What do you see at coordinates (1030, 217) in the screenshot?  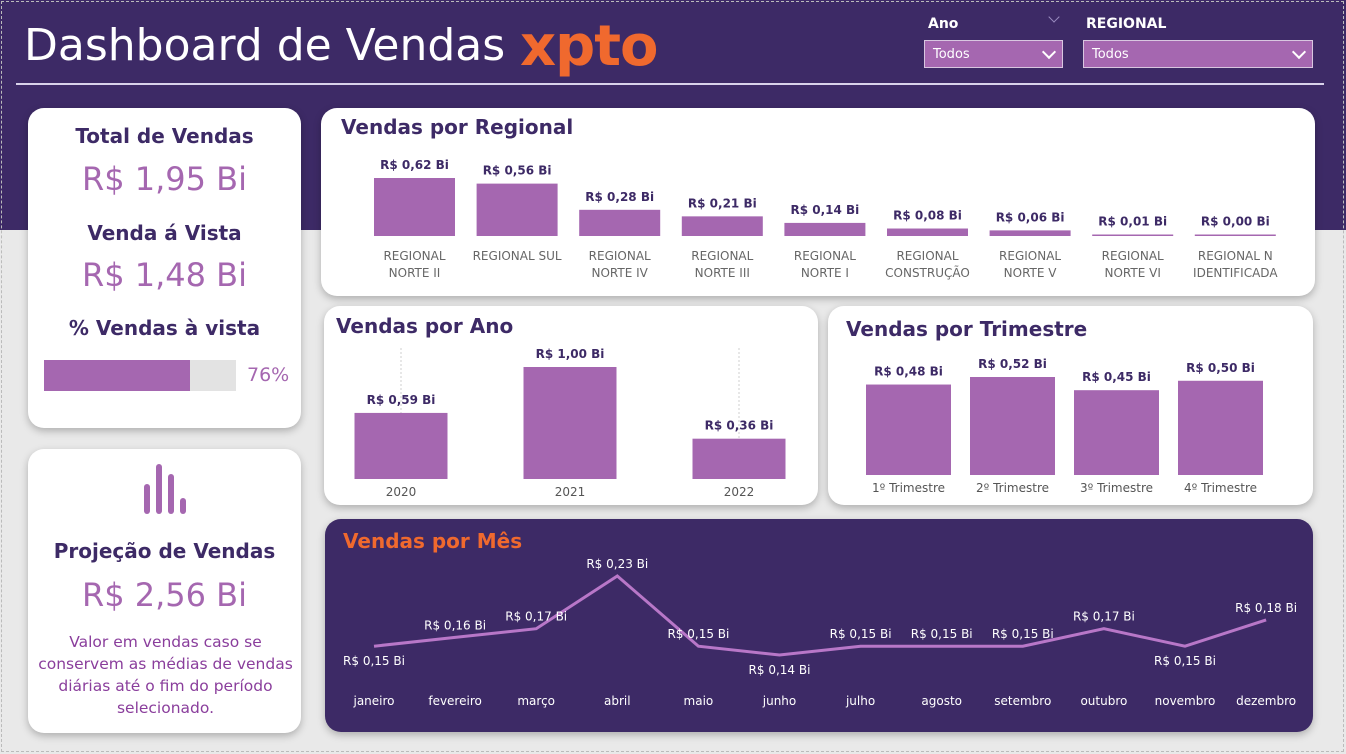 I see `regional-bar-label: R$ 0,06 Bi` at bounding box center [1030, 217].